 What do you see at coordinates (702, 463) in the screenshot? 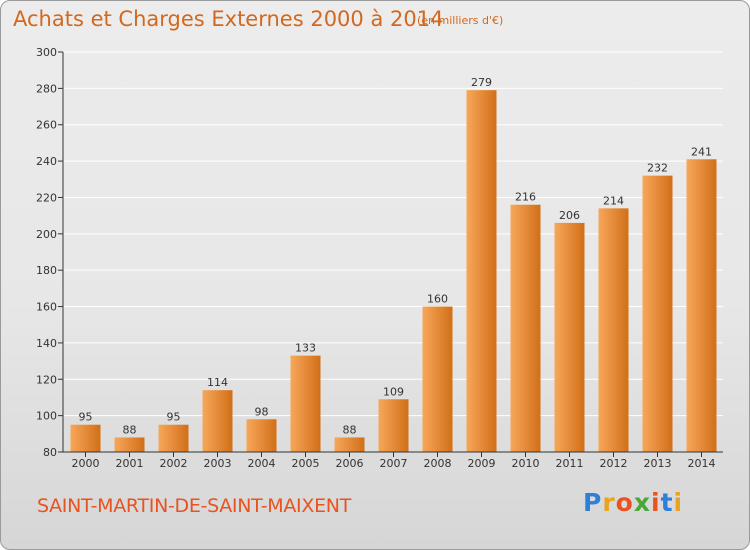
I see `x-tick-label: 2014` at bounding box center [702, 463].